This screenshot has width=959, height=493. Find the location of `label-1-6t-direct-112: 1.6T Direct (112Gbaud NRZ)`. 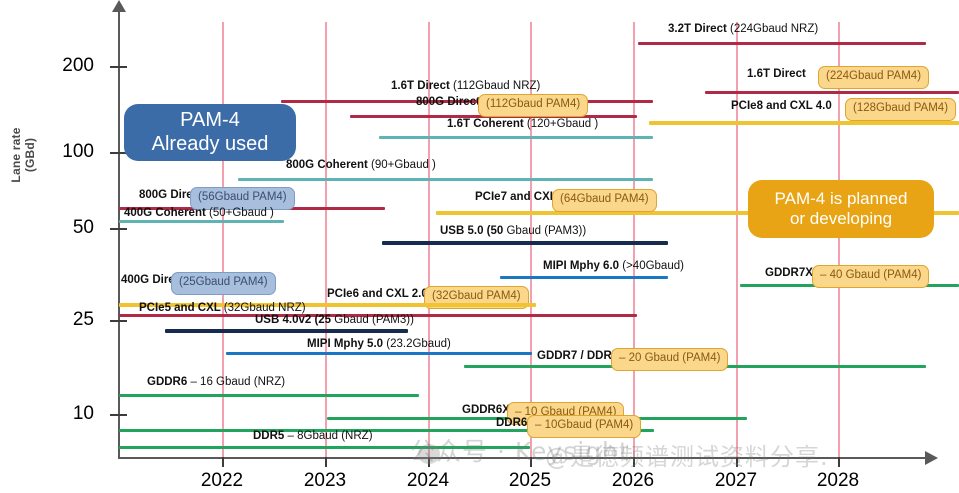

label-1-6t-direct-112: 1.6T Direct (112Gbaud NRZ) is located at coordinates (466, 86).